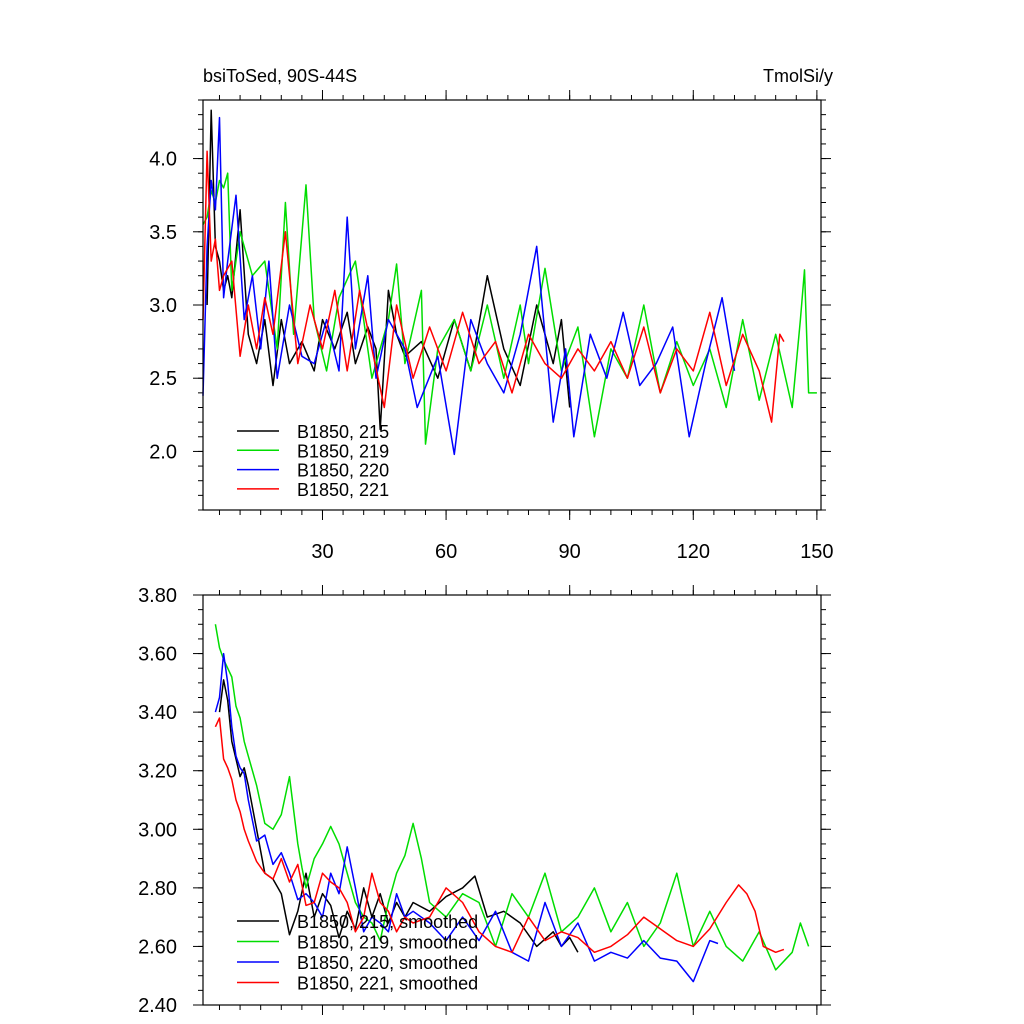  I want to click on legend-label: B1850, 220, so click(343, 471).